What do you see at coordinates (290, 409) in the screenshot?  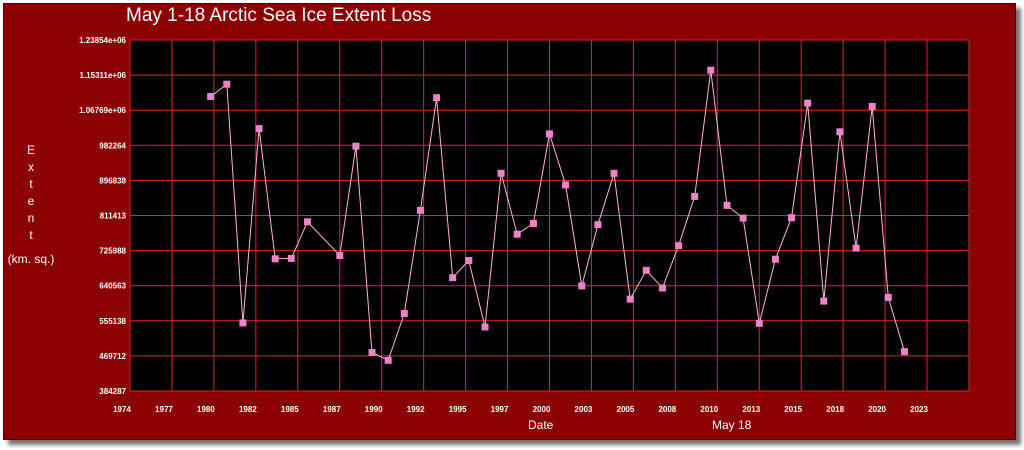 I see `x-tick-label: 1985` at bounding box center [290, 409].